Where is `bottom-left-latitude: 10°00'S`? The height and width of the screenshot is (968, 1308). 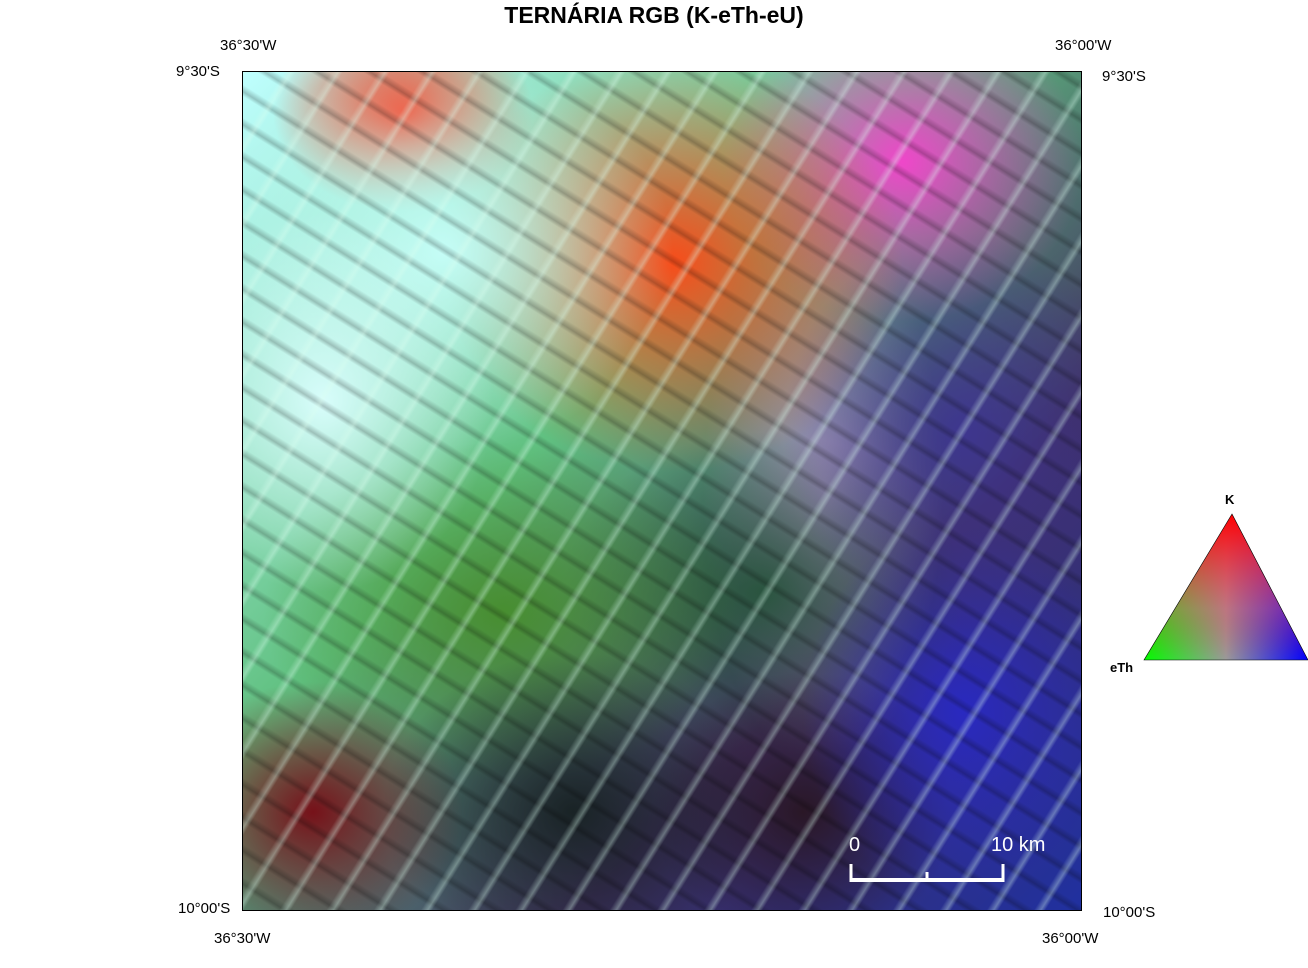
bottom-left-latitude: 10°00'S is located at coordinates (204, 908).